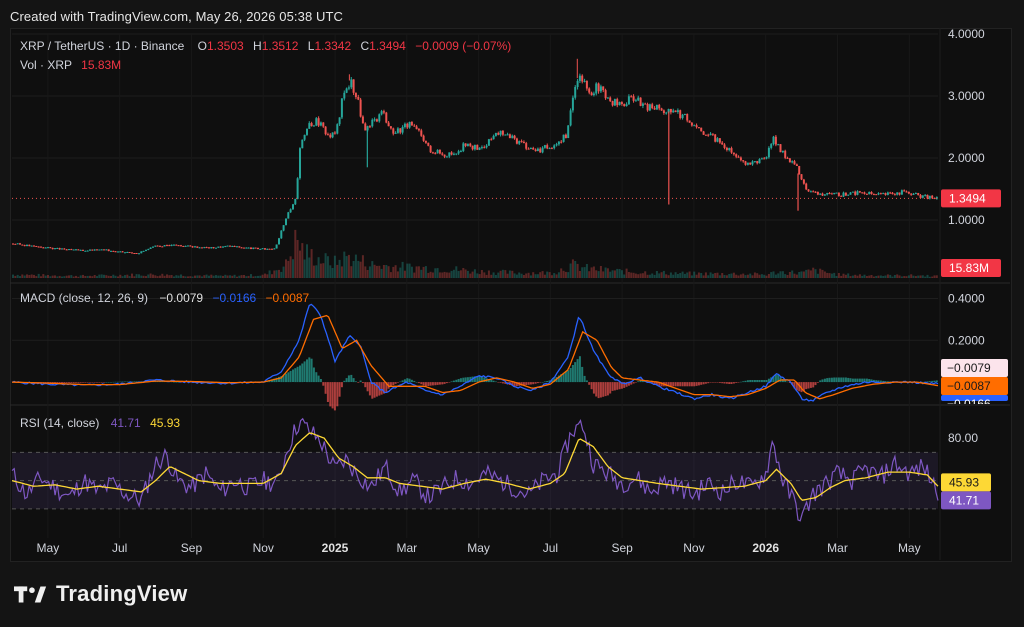  Describe the element at coordinates (406, 548) in the screenshot. I see `x-axis-label: Mar` at that location.